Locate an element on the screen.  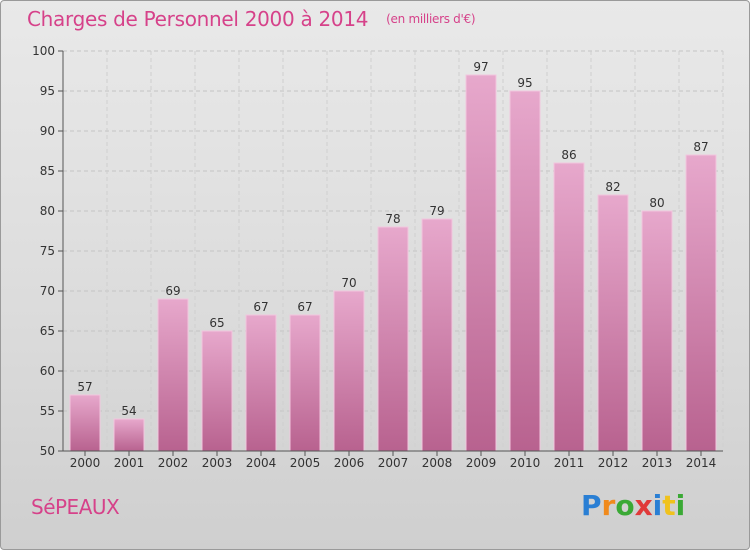
data-label: 78 is located at coordinates (392, 219).